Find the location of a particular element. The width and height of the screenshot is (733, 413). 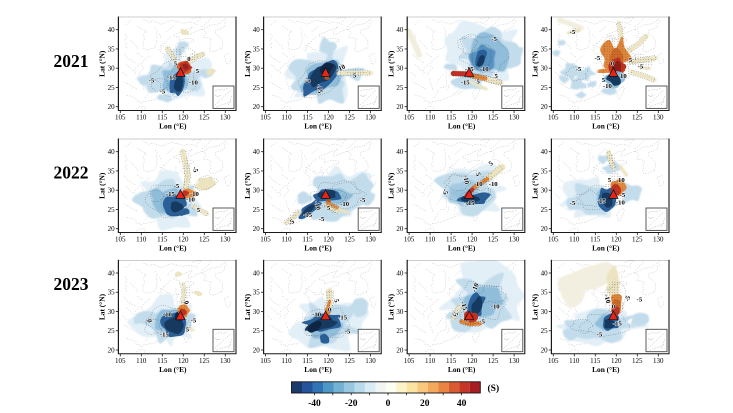

svg-text: 2022 is located at coordinates (71, 173).